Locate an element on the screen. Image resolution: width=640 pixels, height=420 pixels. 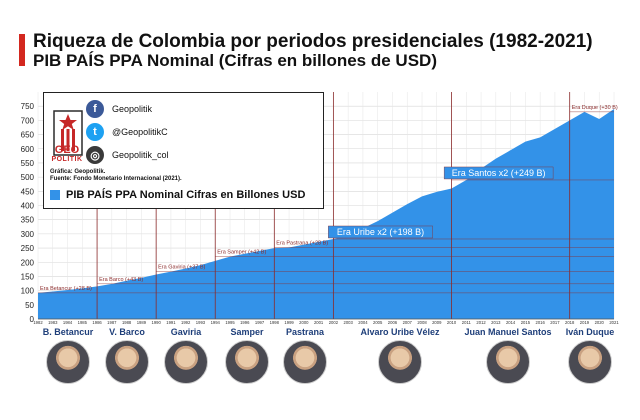
x-tick-label: 2013 is located at coordinates (496, 322).